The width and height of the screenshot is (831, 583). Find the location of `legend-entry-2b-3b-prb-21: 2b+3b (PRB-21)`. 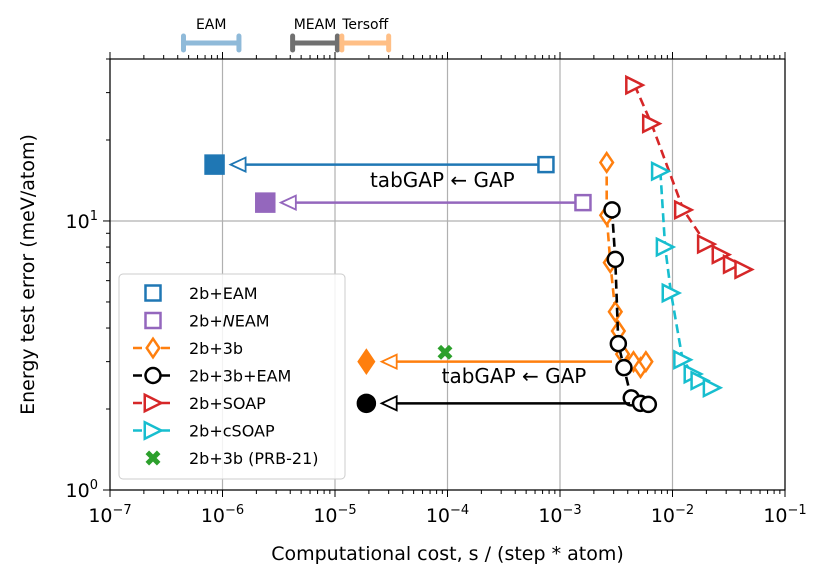

legend-entry-2b-3b-prb-21: 2b+3b (PRB-21) is located at coordinates (232, 458).